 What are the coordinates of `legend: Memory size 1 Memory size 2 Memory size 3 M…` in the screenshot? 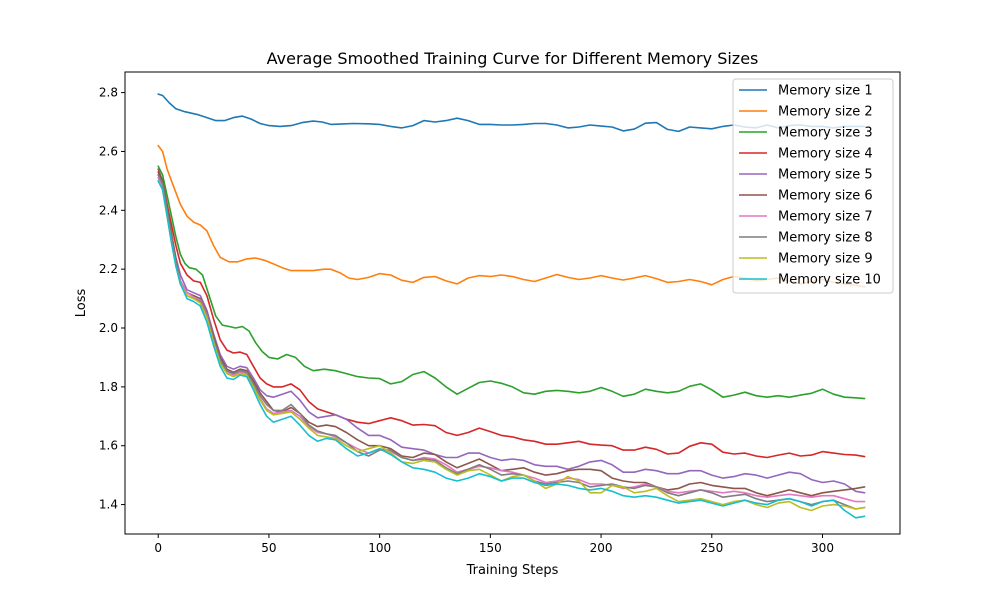 It's located at (813, 186).